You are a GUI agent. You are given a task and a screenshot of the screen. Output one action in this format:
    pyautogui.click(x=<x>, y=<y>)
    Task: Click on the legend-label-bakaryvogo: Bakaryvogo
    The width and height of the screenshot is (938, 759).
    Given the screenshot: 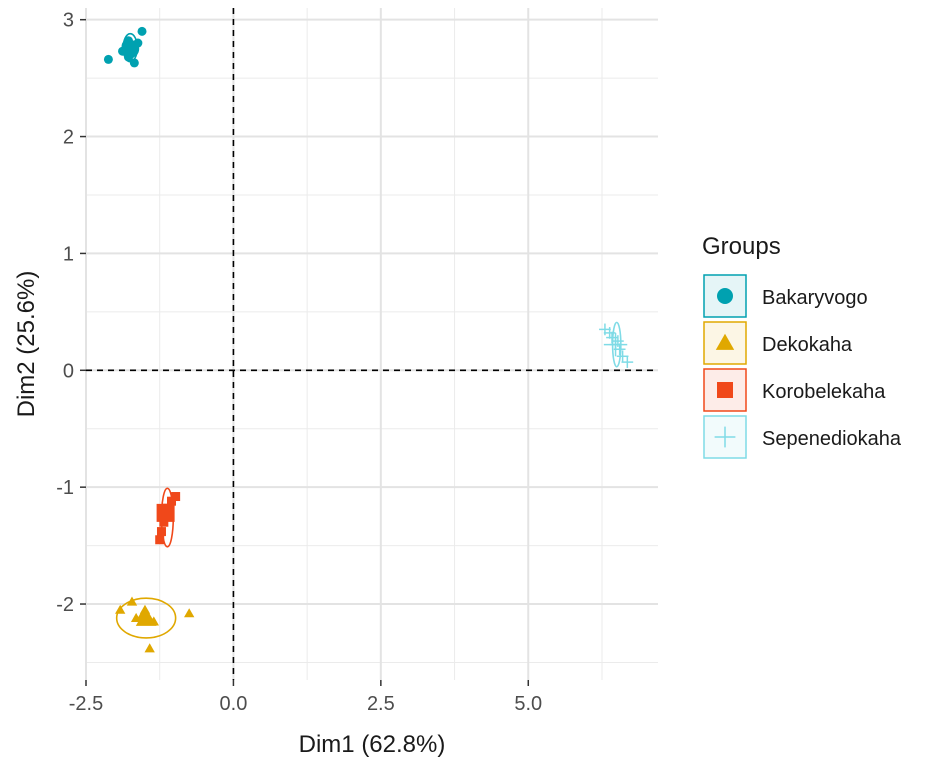 What is the action you would take?
    pyautogui.click(x=815, y=298)
    